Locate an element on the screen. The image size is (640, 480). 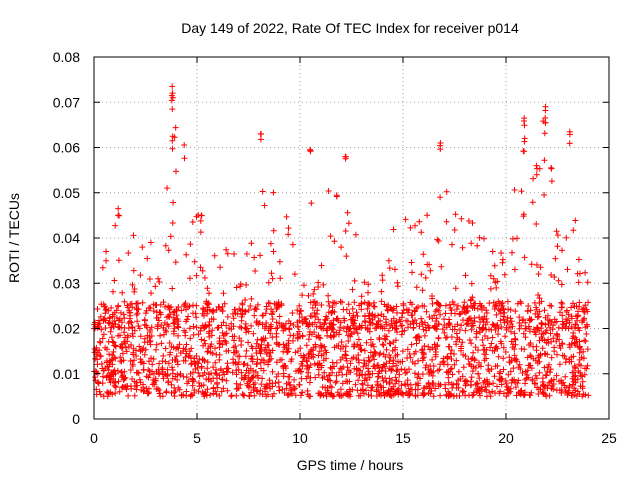
y-tick-label: 0.04 is located at coordinates (66, 238).